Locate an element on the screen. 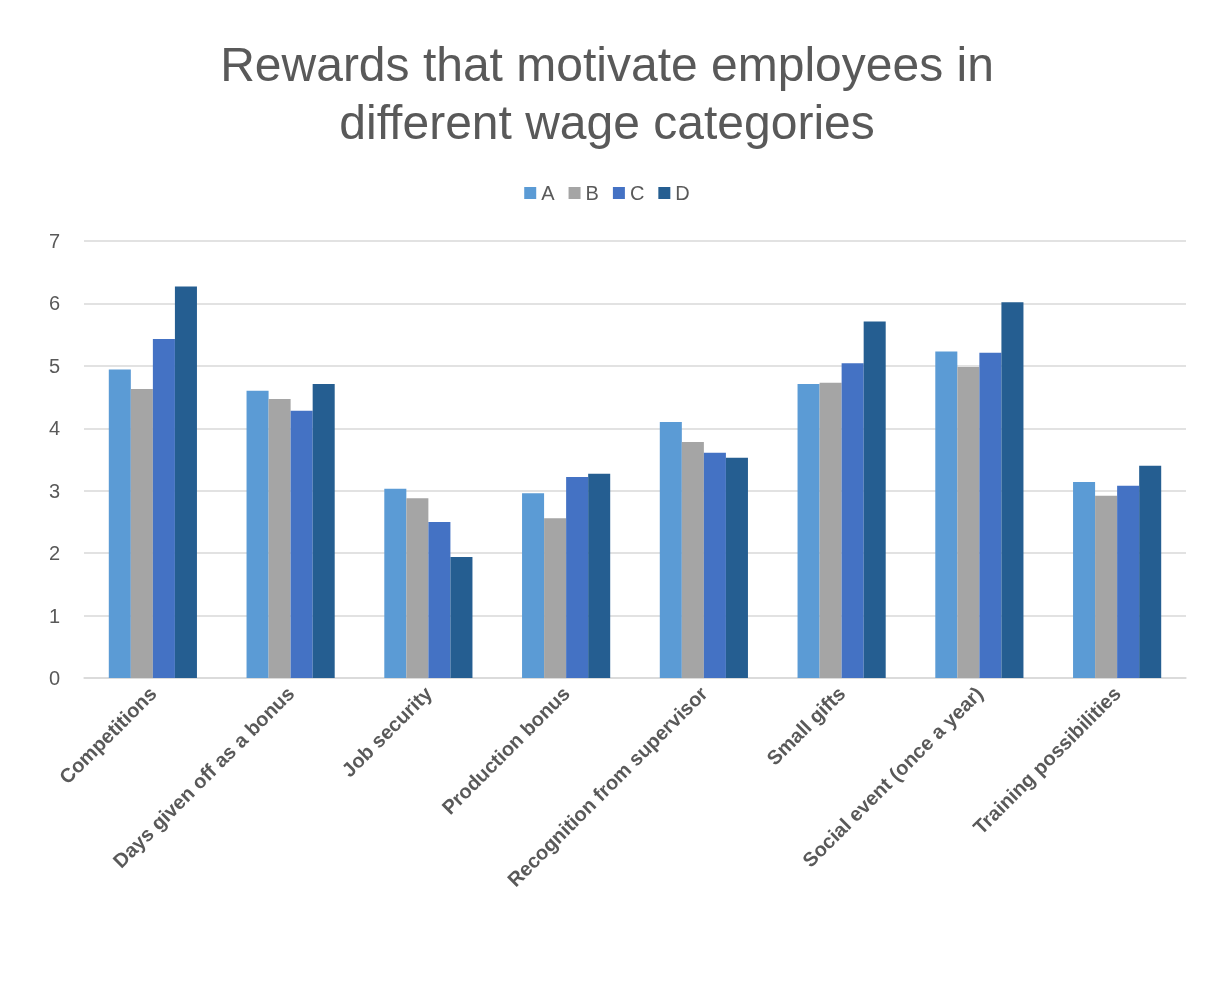  y-tick-label: 1 is located at coordinates (54, 615).